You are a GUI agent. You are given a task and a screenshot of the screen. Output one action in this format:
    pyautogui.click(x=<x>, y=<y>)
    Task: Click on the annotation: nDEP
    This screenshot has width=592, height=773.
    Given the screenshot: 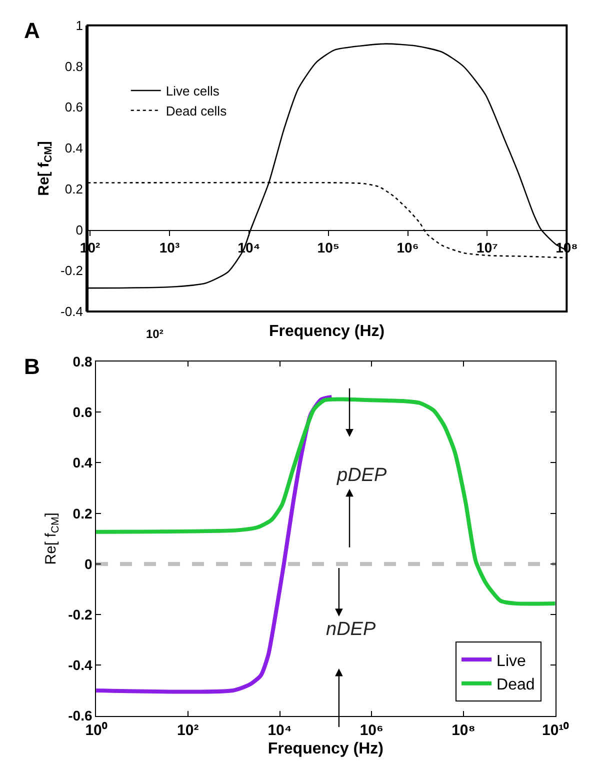 What is the action you would take?
    pyautogui.click(x=351, y=629)
    